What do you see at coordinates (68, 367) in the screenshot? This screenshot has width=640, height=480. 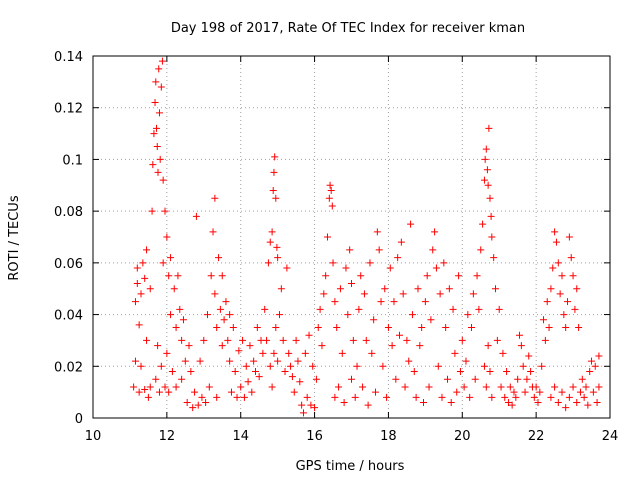 I see `y-tick-label: 0.02` at bounding box center [68, 367].